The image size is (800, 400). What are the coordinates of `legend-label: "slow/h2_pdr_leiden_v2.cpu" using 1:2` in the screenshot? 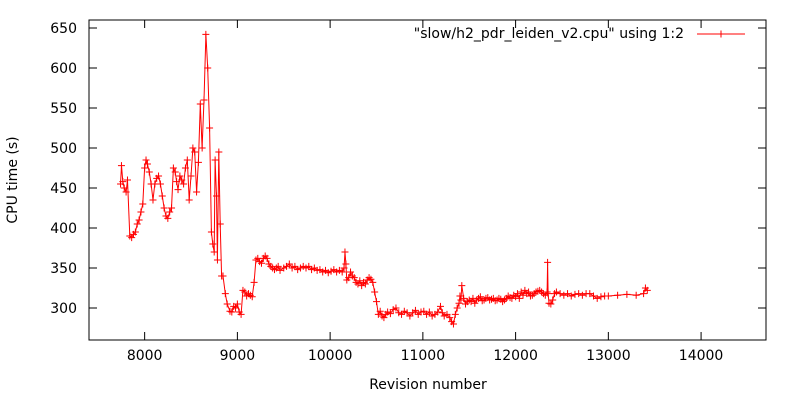 It's located at (549, 34).